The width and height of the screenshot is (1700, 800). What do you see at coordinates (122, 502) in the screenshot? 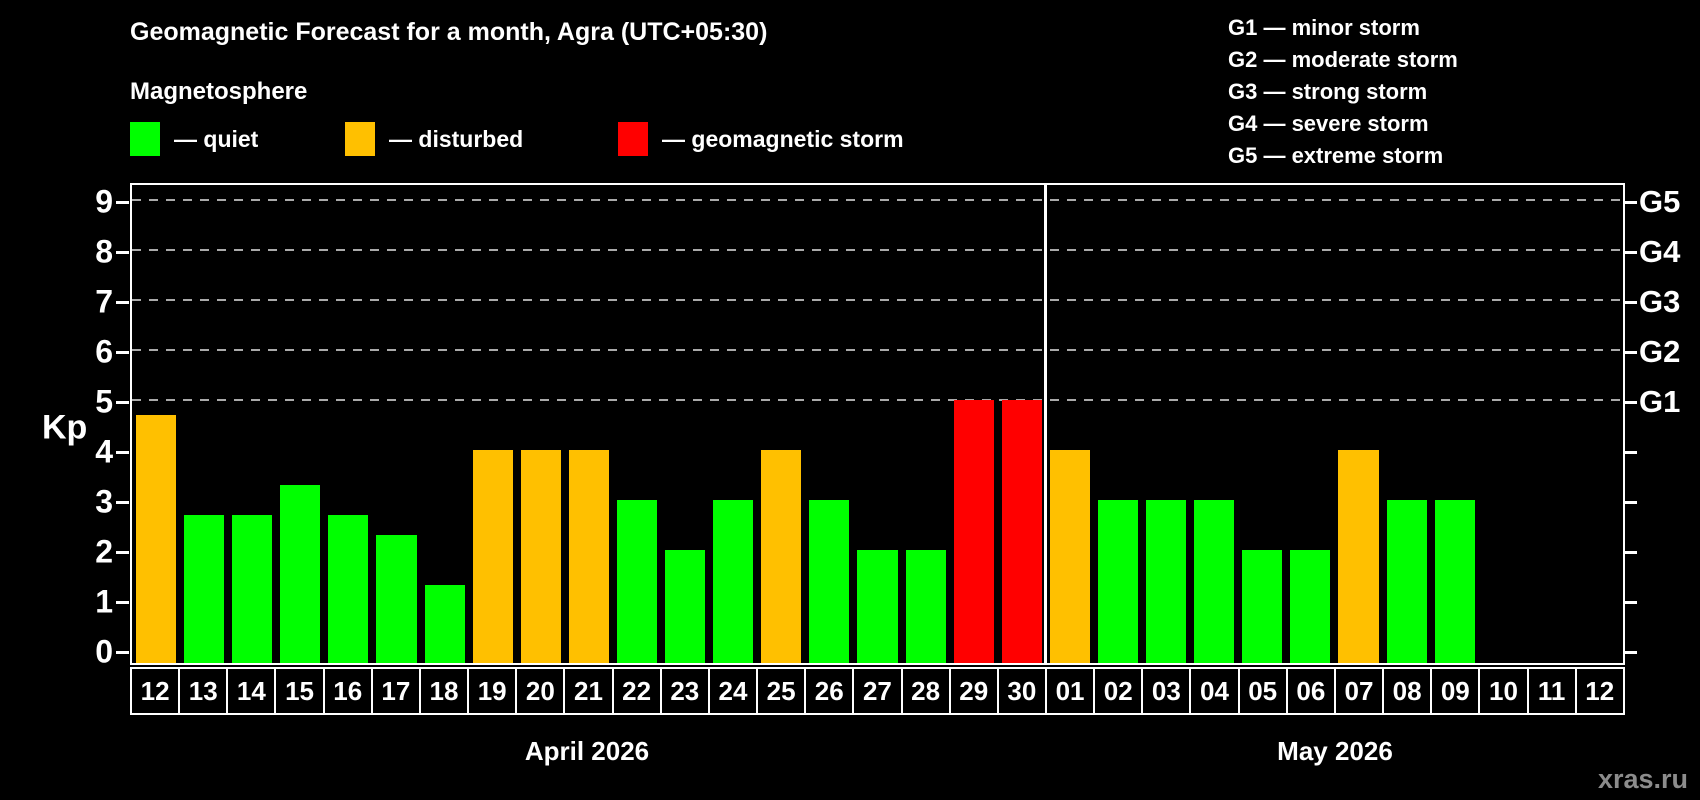
I see `left-tick-kp3` at bounding box center [122, 502].